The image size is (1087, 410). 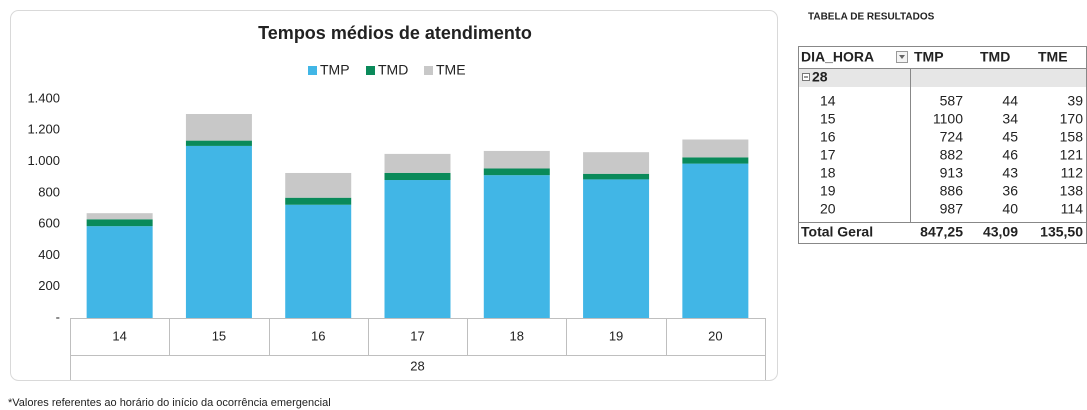 I want to click on table-cell: 44, so click(x=1010, y=101).